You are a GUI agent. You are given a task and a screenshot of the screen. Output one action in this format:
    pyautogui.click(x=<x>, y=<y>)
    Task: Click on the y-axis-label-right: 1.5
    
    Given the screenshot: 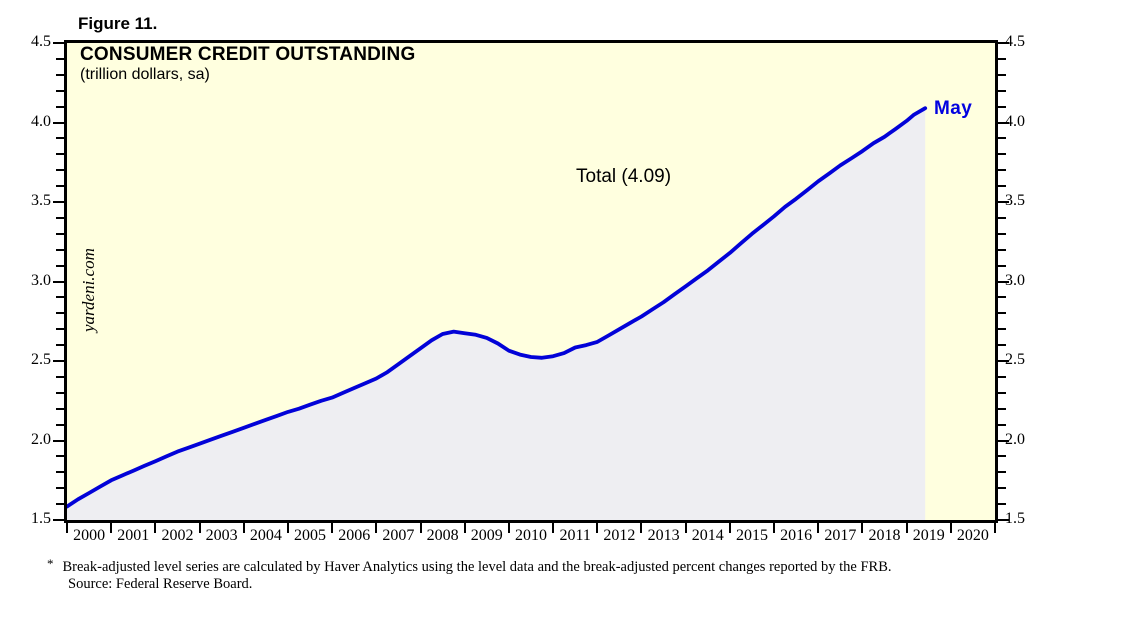 What is the action you would take?
    pyautogui.click(x=1015, y=518)
    